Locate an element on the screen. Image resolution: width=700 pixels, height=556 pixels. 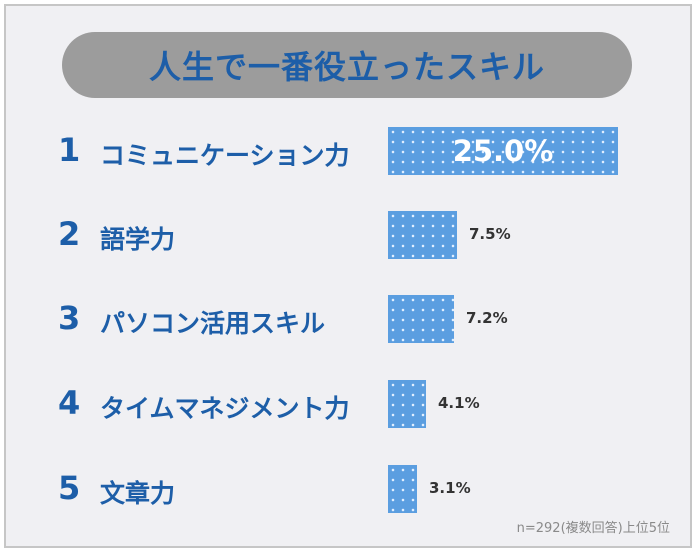
rank-number: 2 is located at coordinates (69, 234).